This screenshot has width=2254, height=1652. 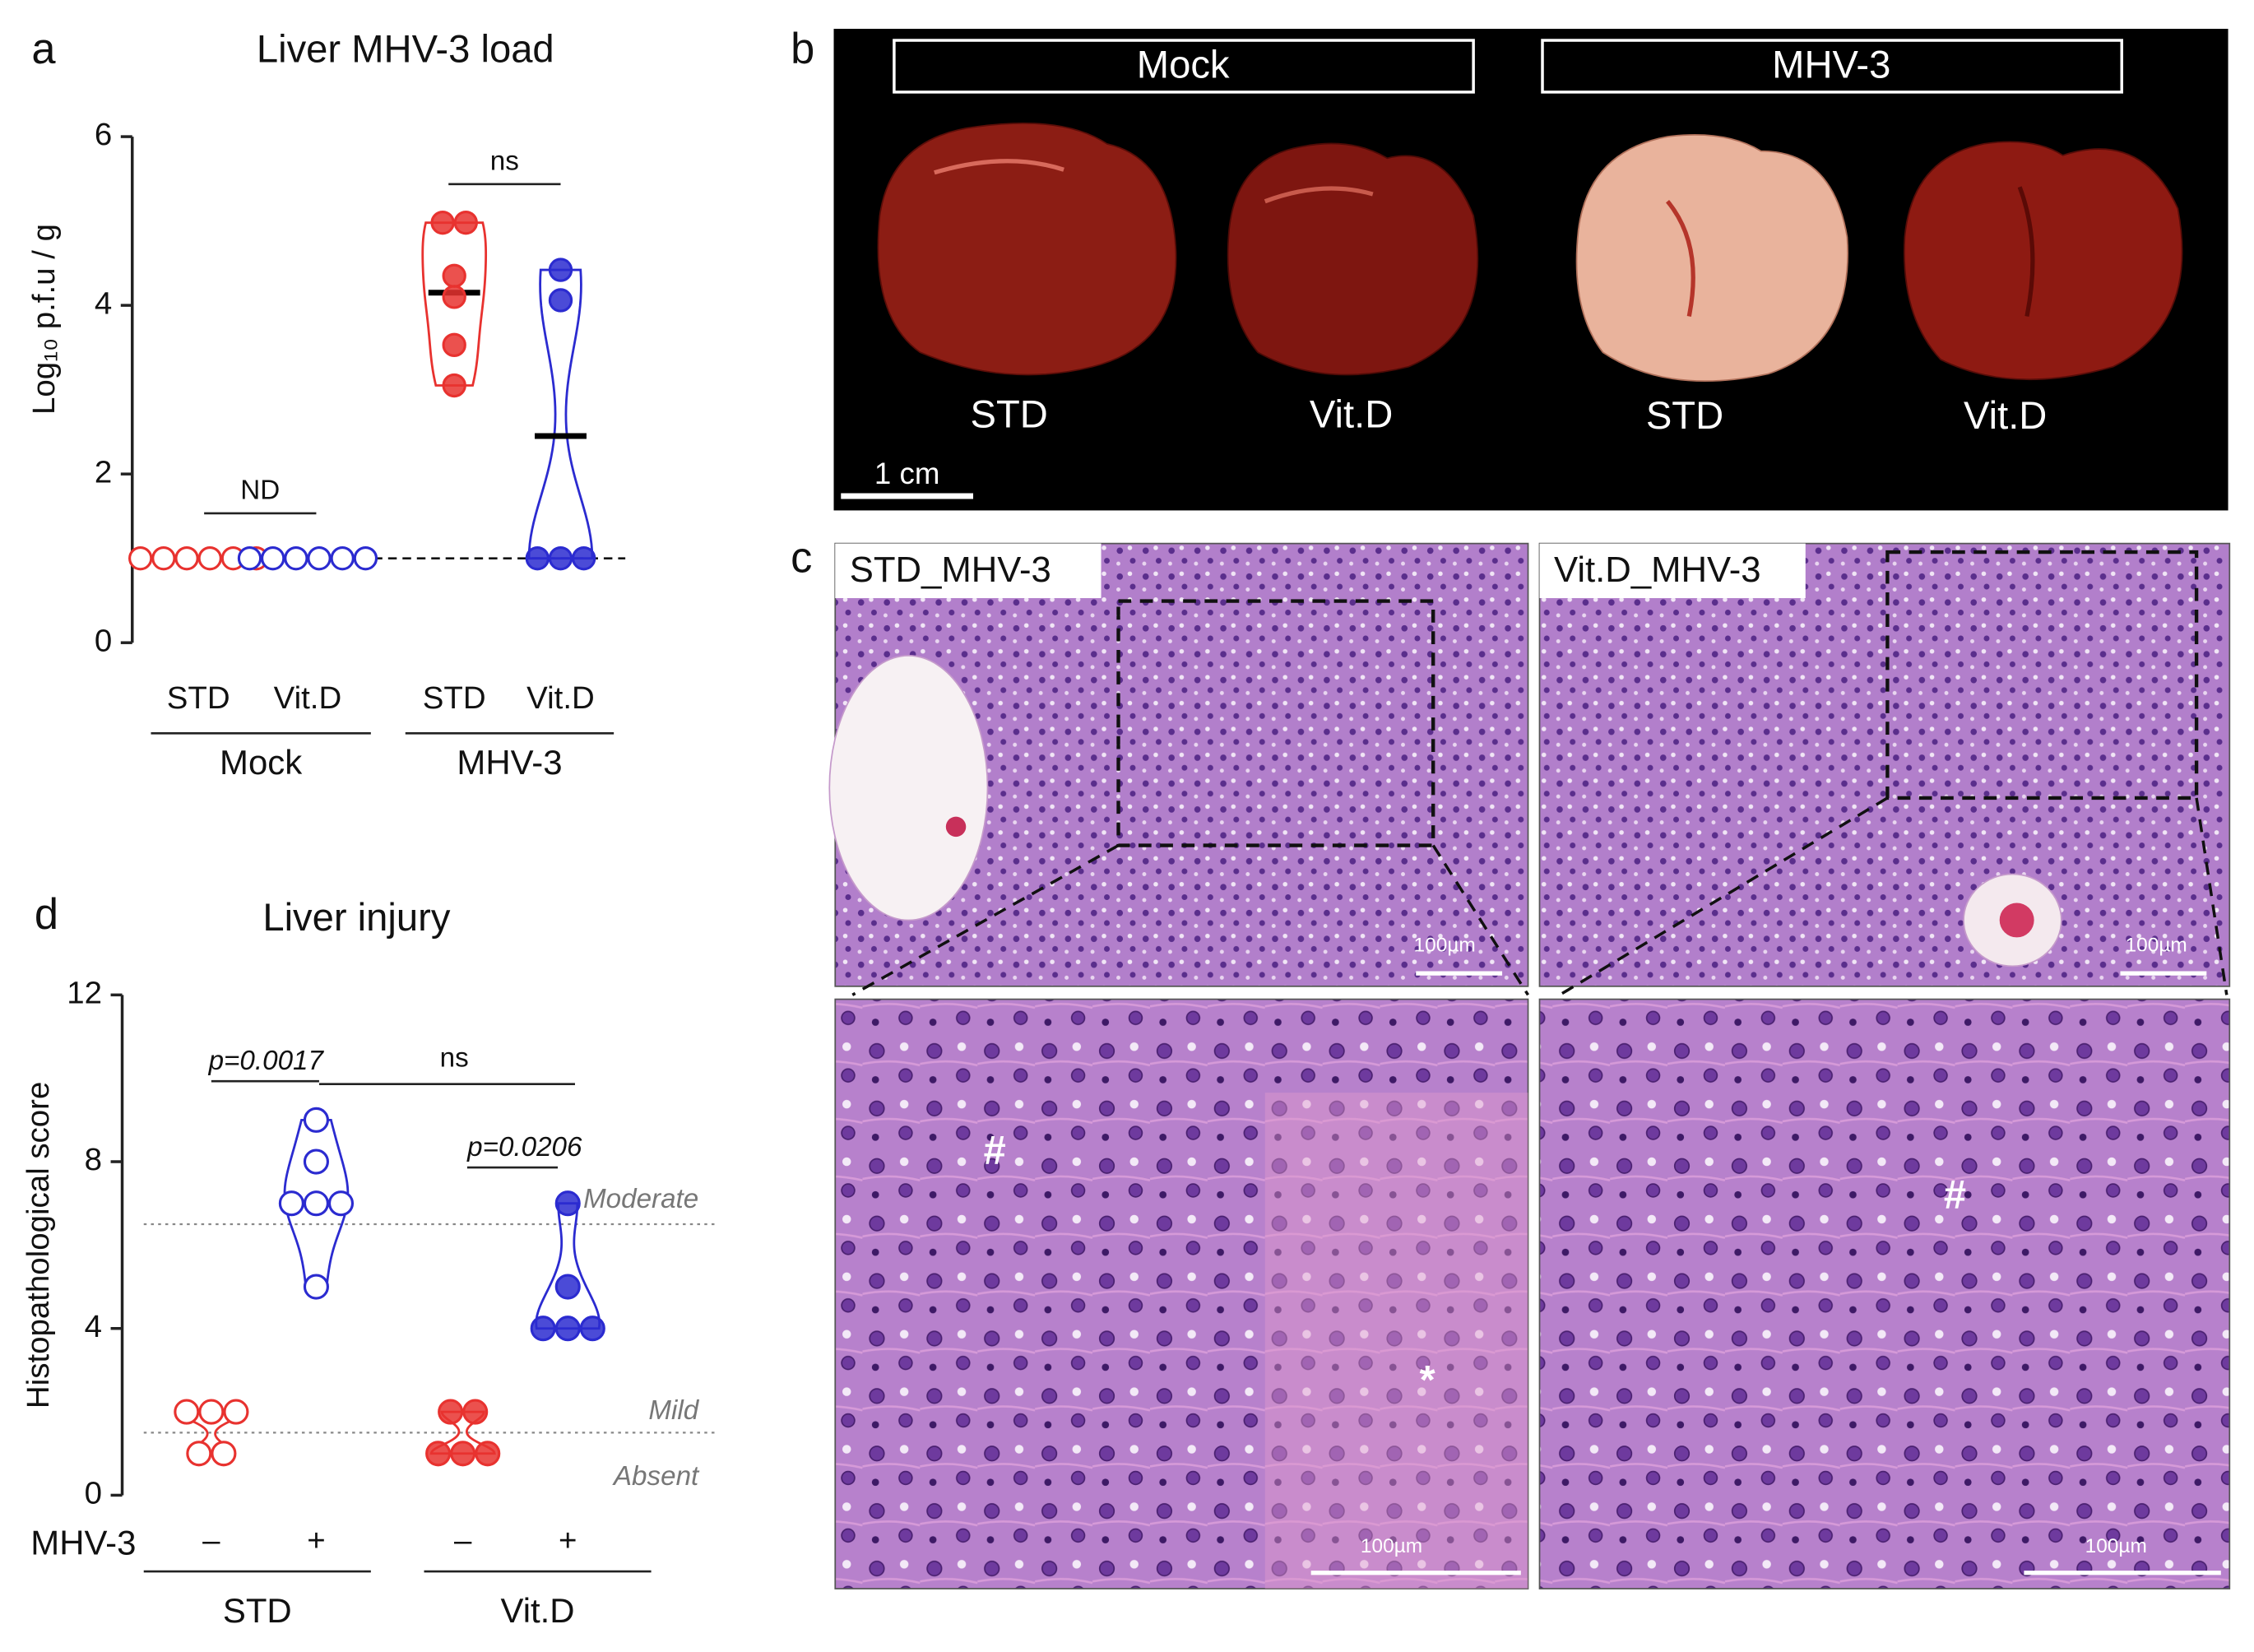 I want to click on necrosis-zone, so click(x=1396, y=1341).